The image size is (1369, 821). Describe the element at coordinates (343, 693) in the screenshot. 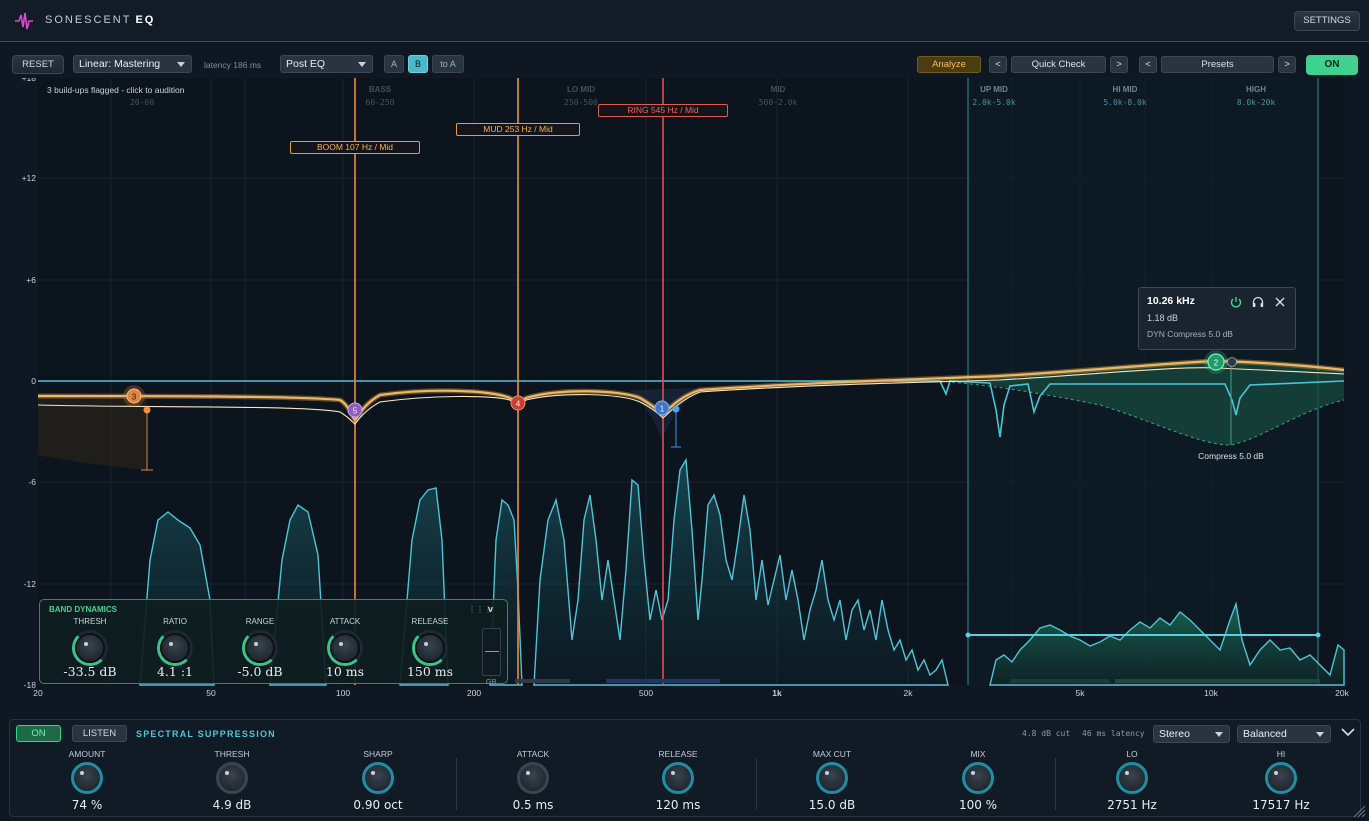

I see `freq-tick-label: 100` at that location.